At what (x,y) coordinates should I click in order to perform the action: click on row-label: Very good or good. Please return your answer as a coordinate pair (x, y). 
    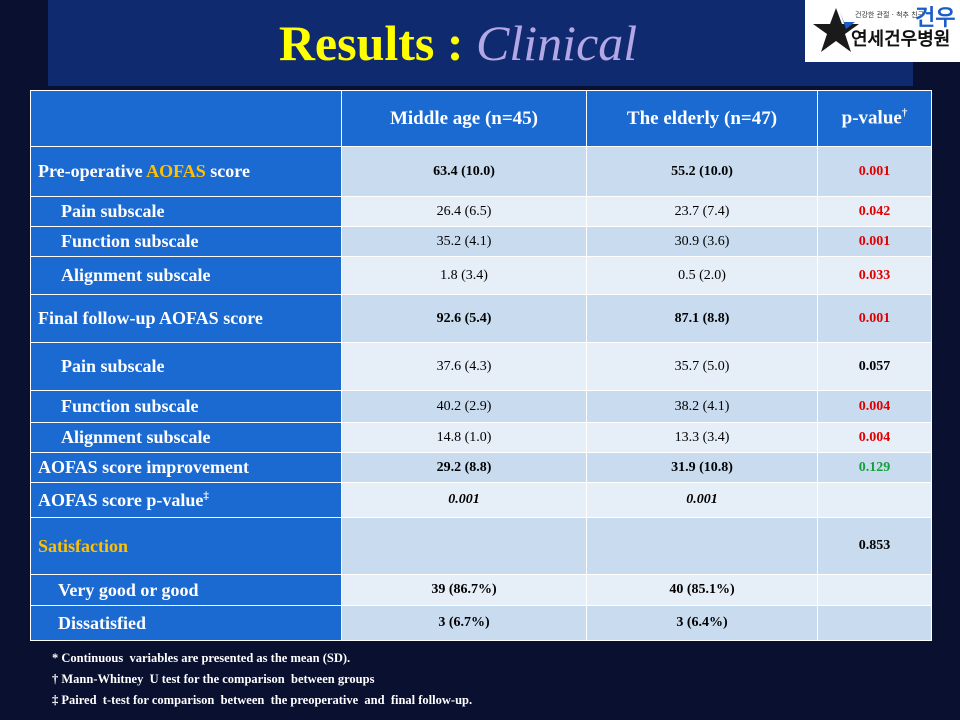
    Looking at the image, I should click on (186, 590).